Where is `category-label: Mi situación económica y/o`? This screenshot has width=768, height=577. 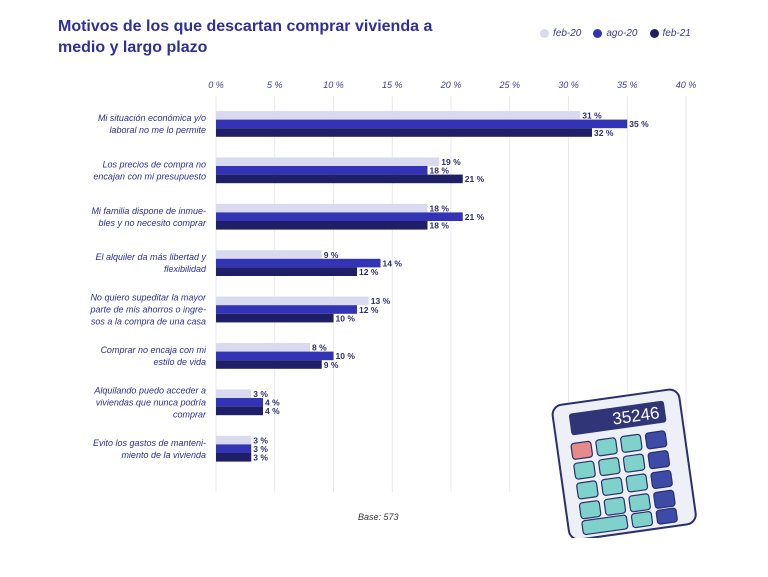
category-label: Mi situación económica y/o is located at coordinates (152, 118).